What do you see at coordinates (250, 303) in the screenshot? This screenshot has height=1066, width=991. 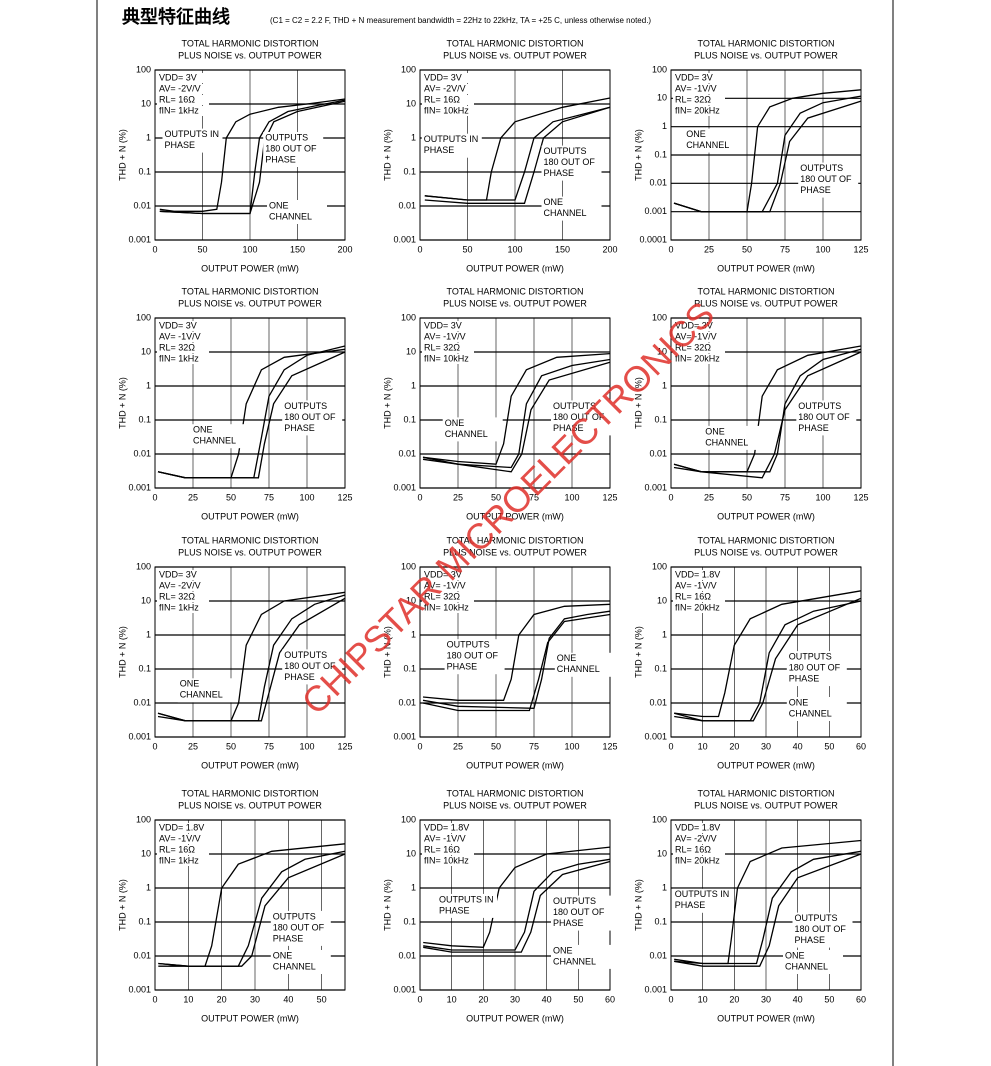 I see `chart-subtitle: PLUS NOISE vs. OUTPUT POWER` at bounding box center [250, 303].